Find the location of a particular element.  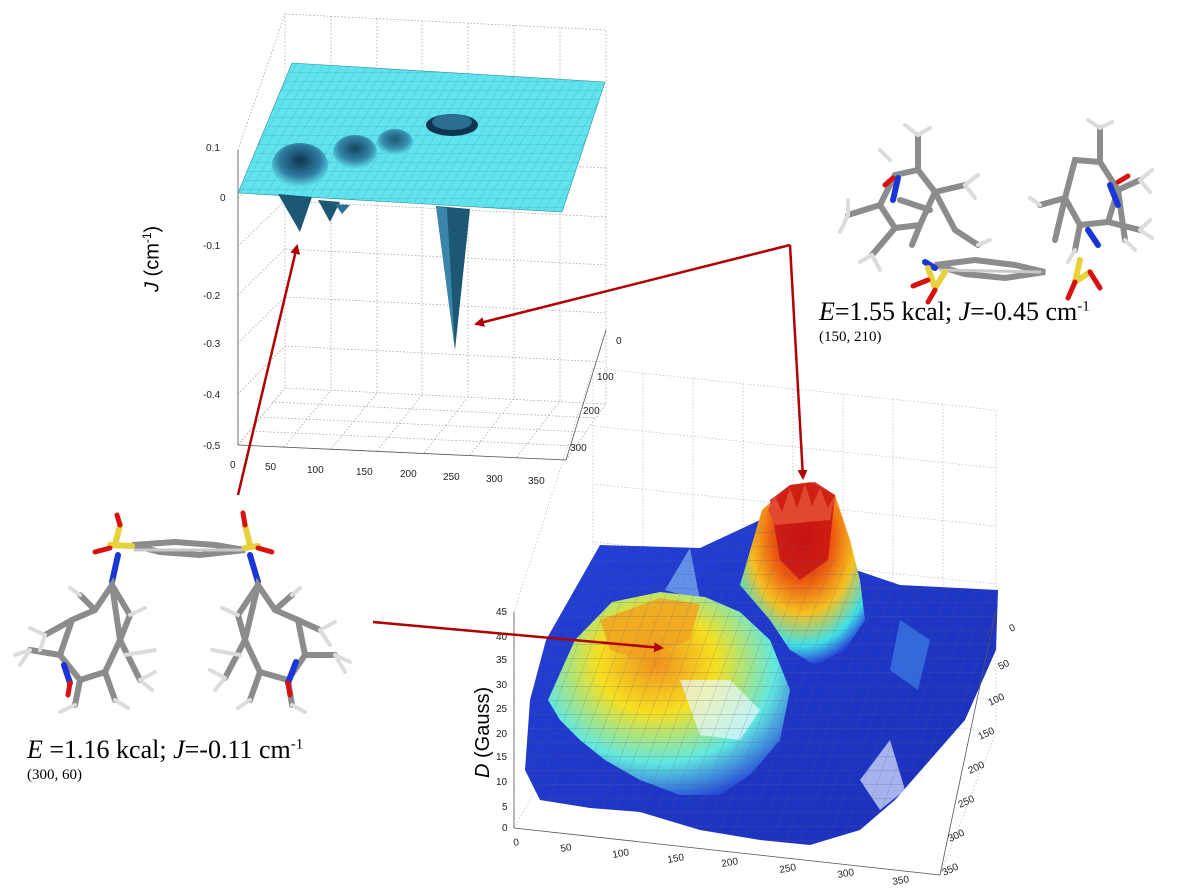

j-y-axis-line is located at coordinates (586, 395).